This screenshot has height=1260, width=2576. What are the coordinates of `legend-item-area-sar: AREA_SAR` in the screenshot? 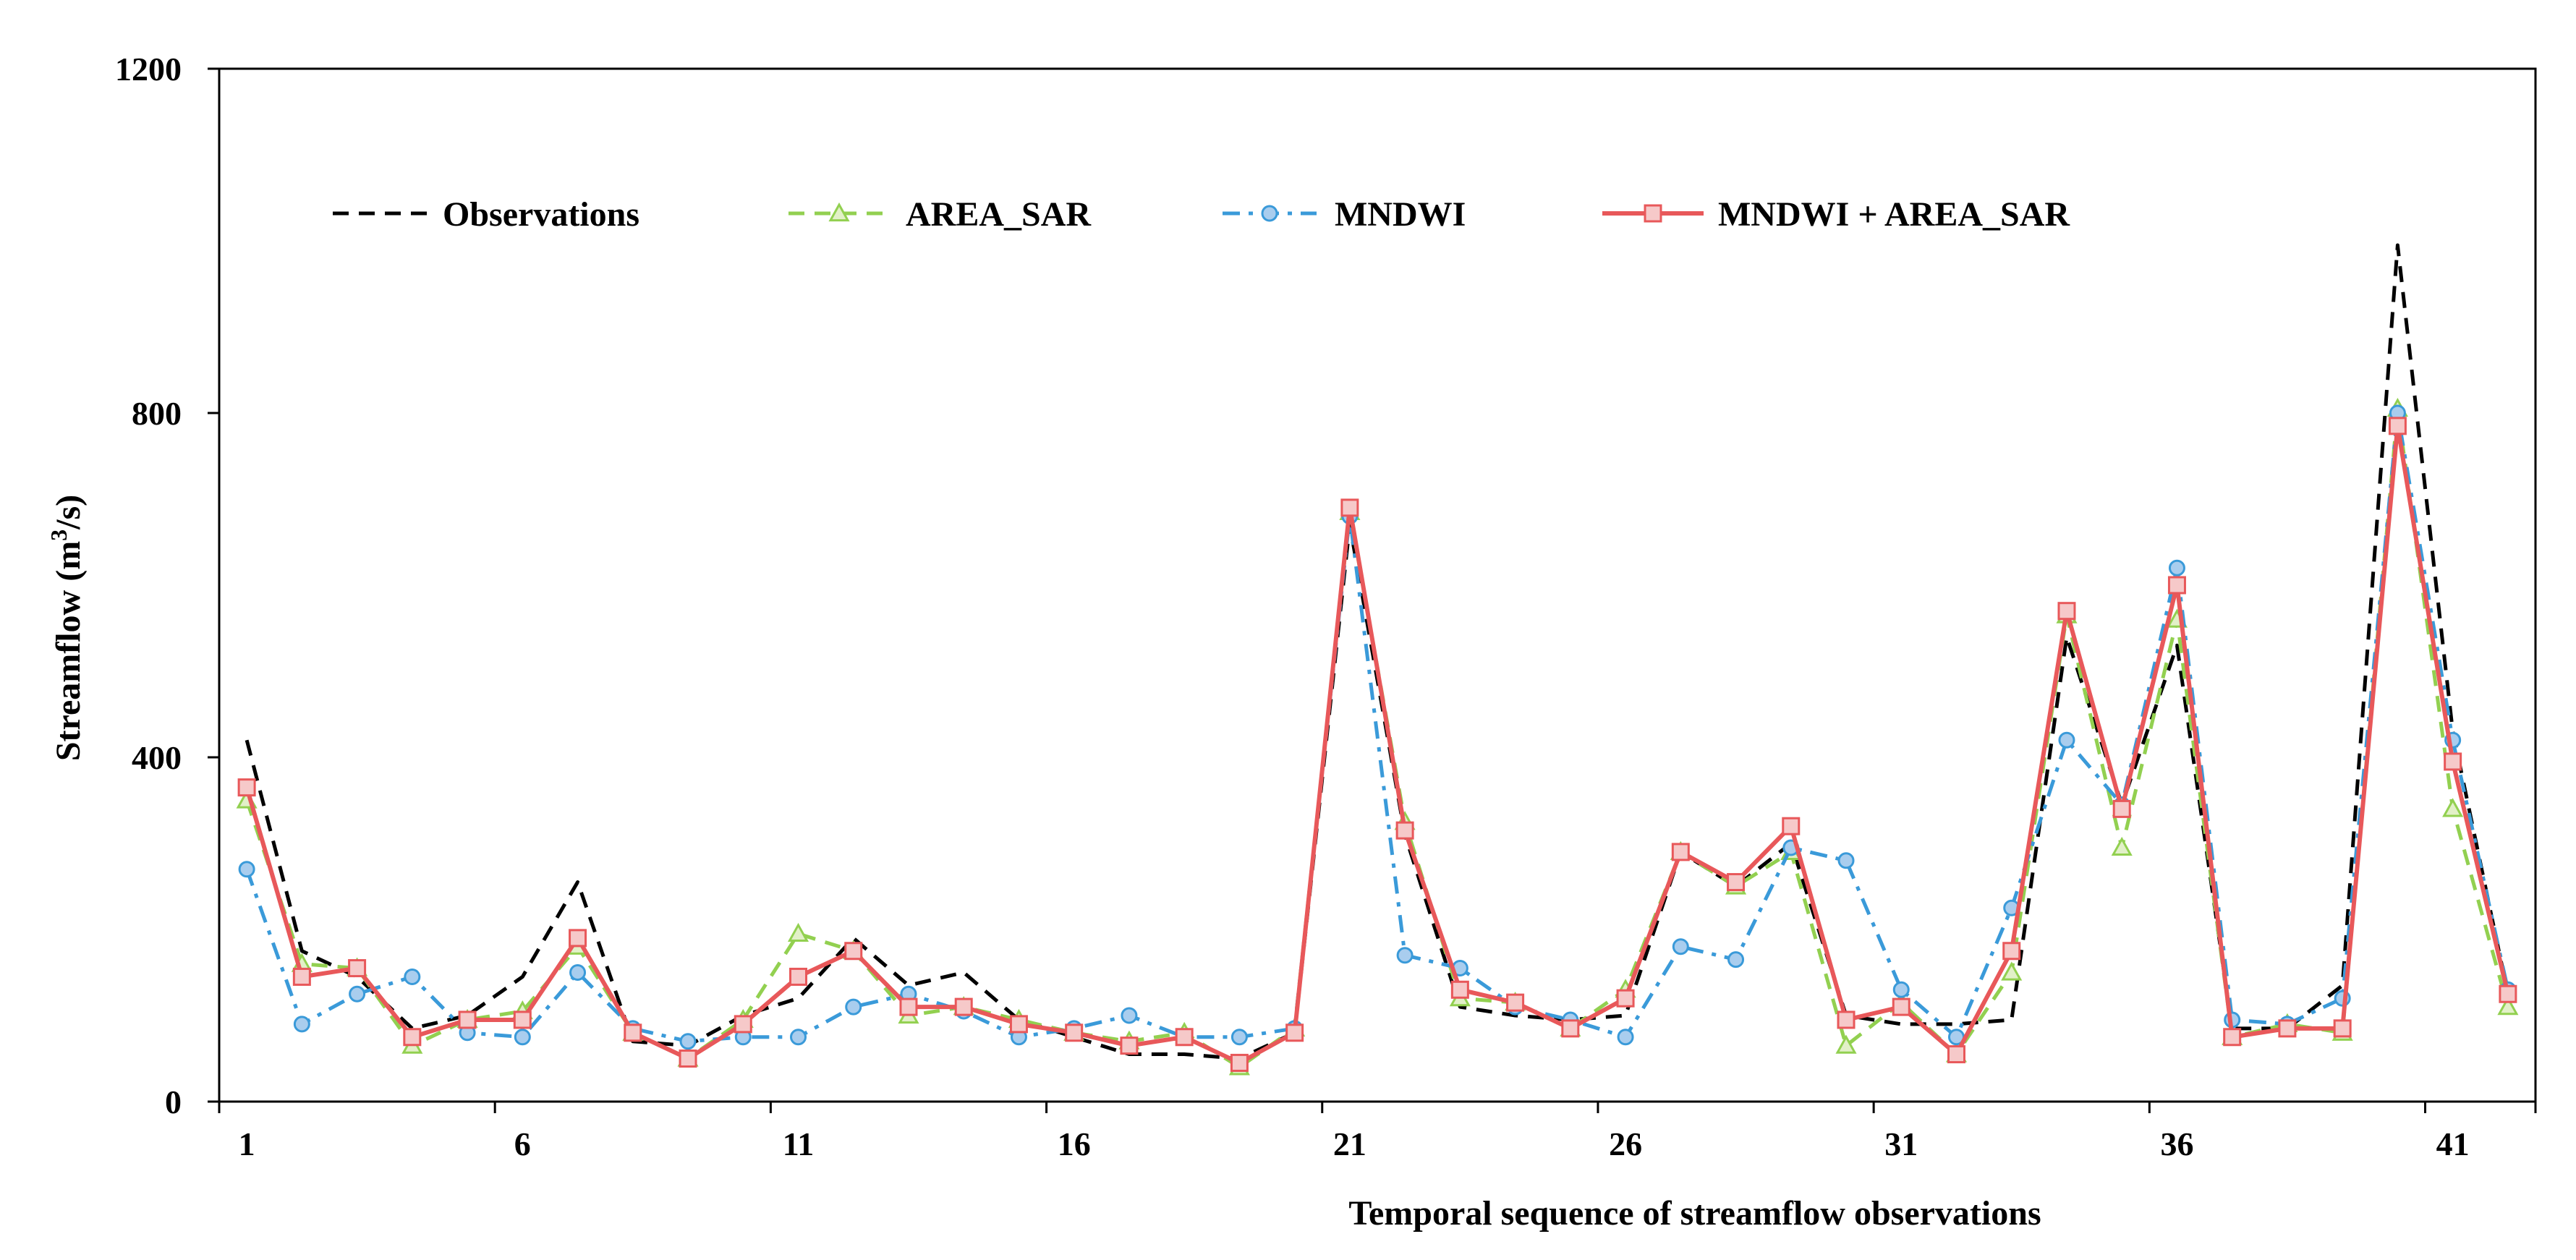 It's located at (940, 214).